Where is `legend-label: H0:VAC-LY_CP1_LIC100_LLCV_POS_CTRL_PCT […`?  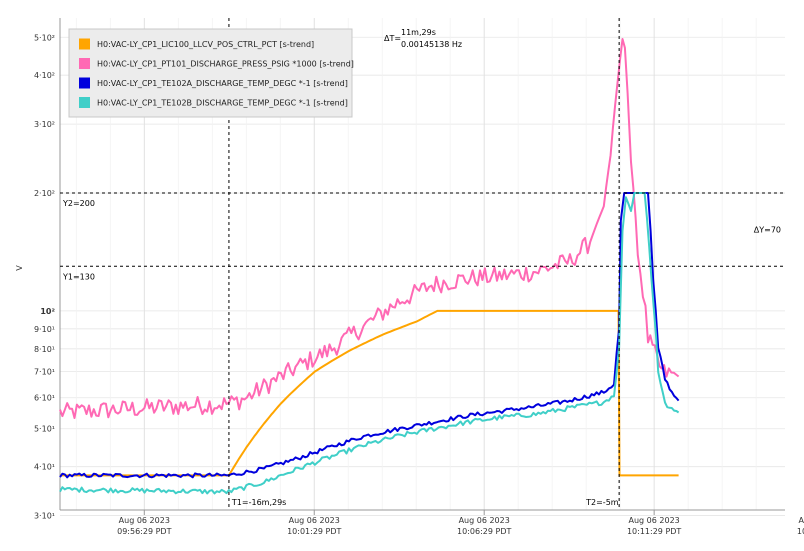
legend-label: H0:VAC-LY_CP1_LIC100_LLCV_POS_CTRL_PCT [… is located at coordinates (205, 44).